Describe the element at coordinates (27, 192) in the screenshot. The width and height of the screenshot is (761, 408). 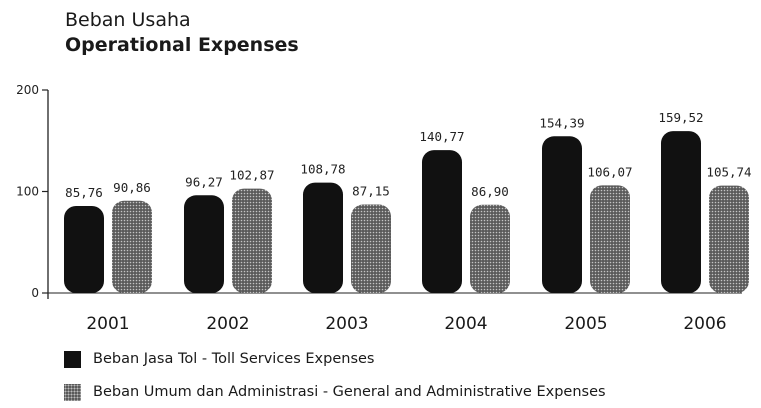
I see `y-tick-label: 100` at that location.